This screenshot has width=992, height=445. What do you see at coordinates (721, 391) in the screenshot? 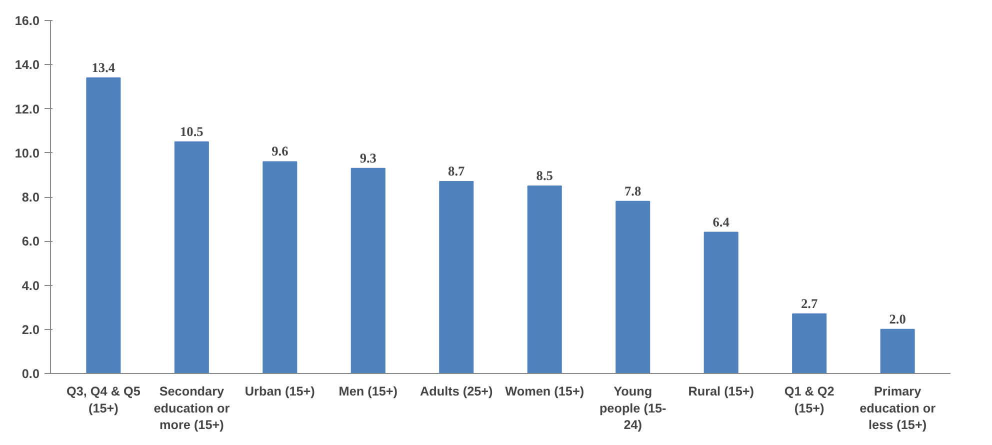
I see `x-tick-label: Rural (15+)` at bounding box center [721, 391].